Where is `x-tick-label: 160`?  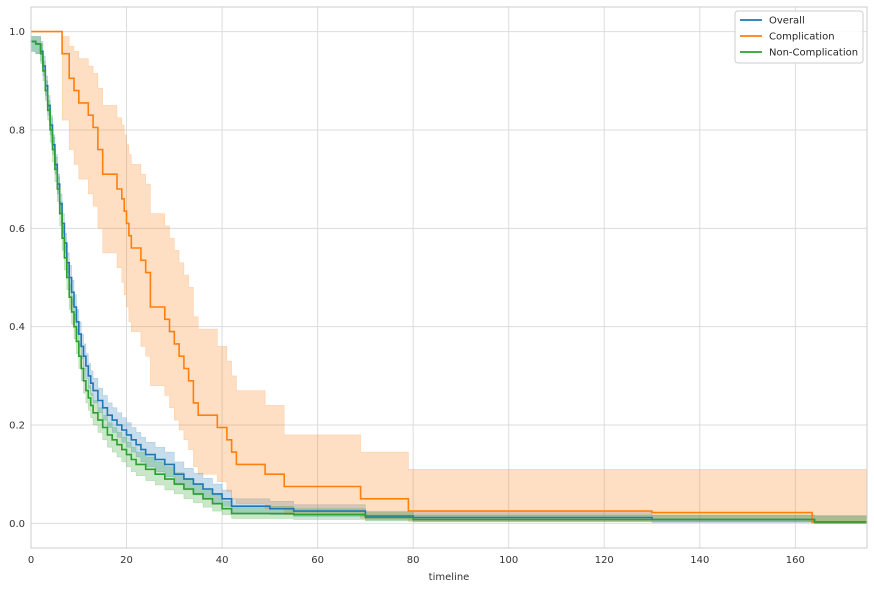
x-tick-label: 160 is located at coordinates (795, 560).